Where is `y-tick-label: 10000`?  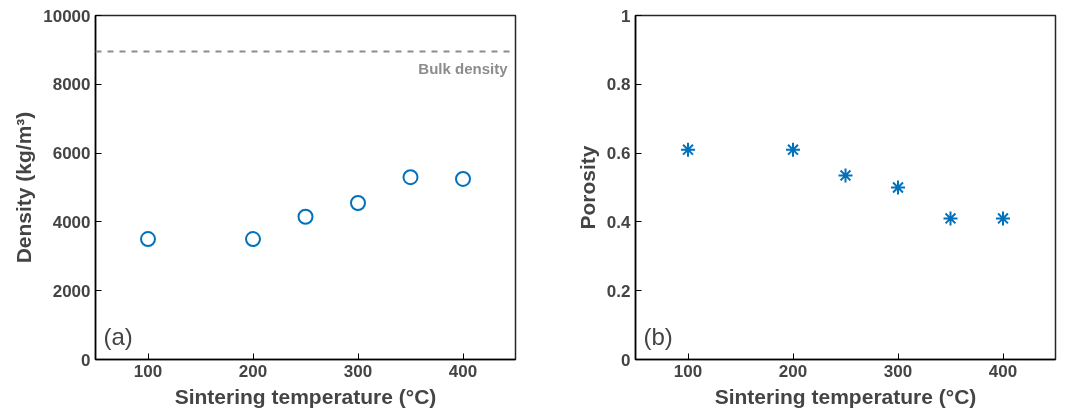 y-tick-label: 10000 is located at coordinates (67, 16).